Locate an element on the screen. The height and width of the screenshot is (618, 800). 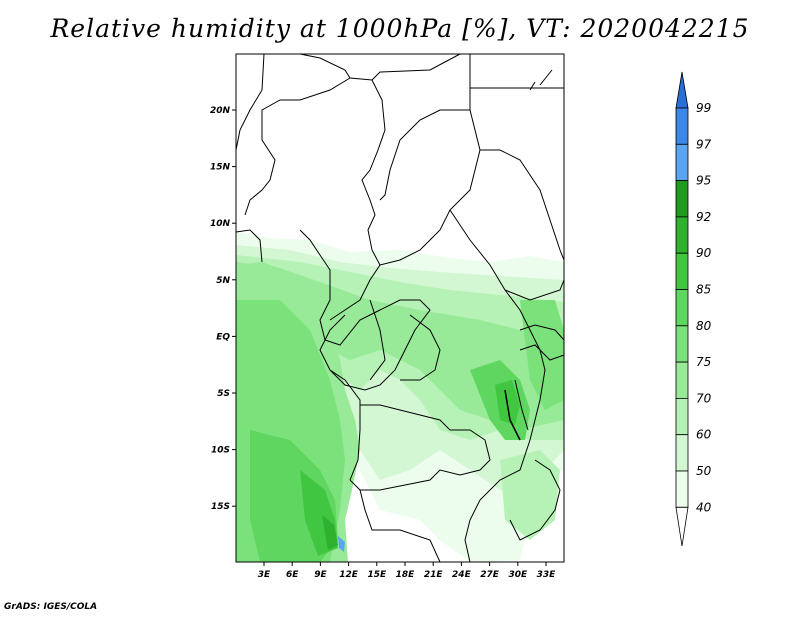
lon-tick-label: 33E is located at coordinates (547, 575).